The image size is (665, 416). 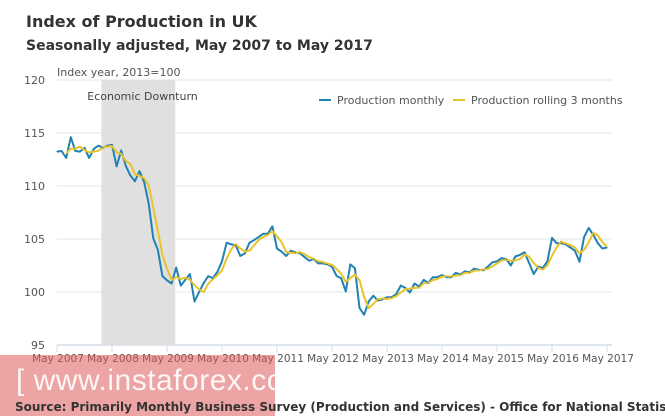 I want to click on y-tick-label: 120, so click(x=34, y=80).